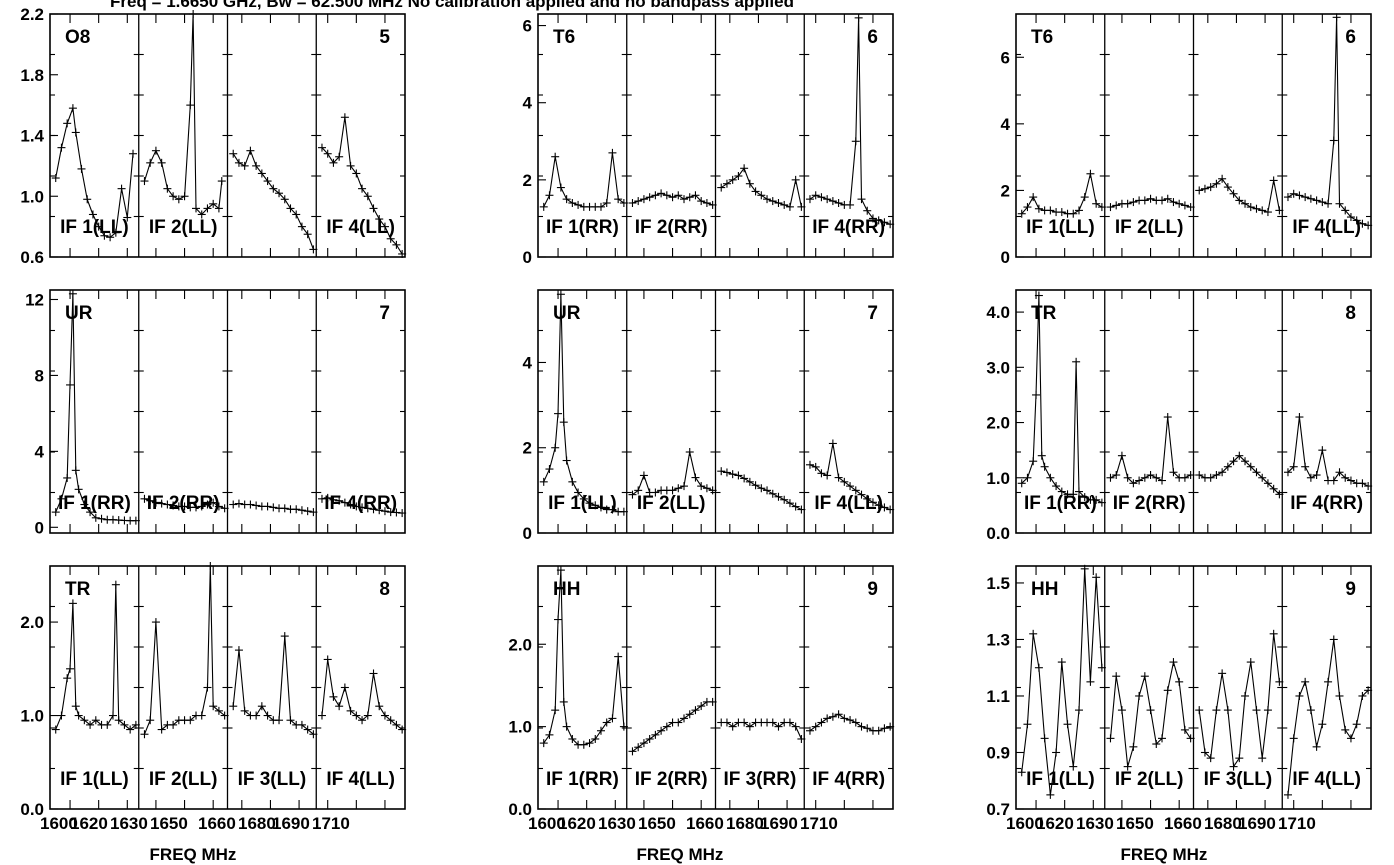  I want to click on x-tick-label: 1710, so click(1297, 823).